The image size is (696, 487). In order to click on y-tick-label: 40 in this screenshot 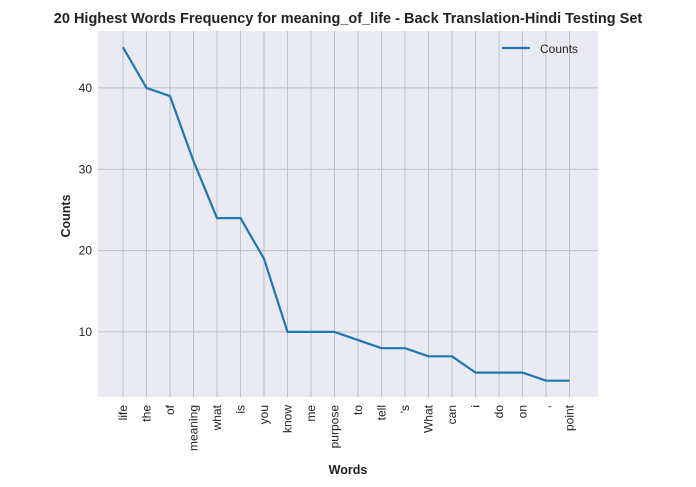, I will do `click(86, 88)`.